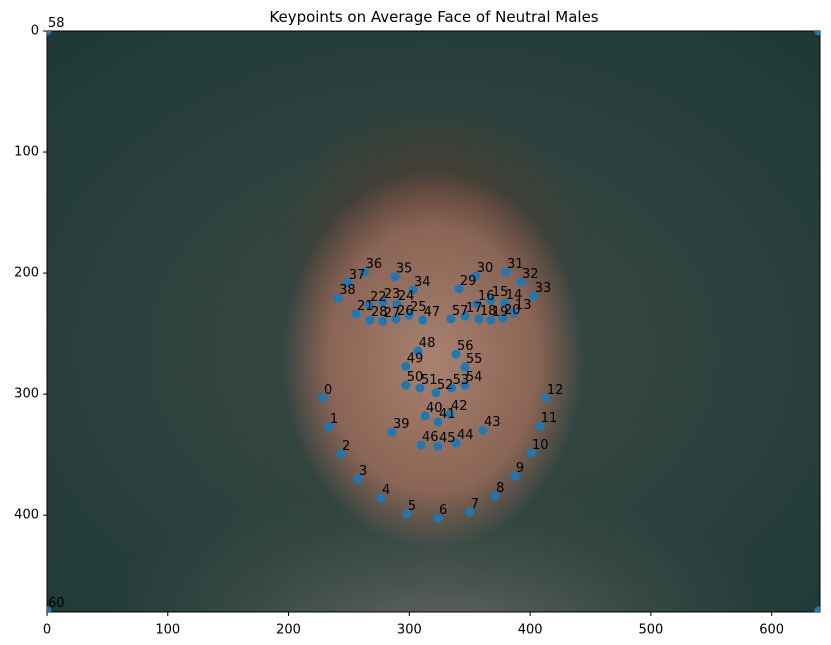  I want to click on keypoint-label: 3, so click(363, 471).